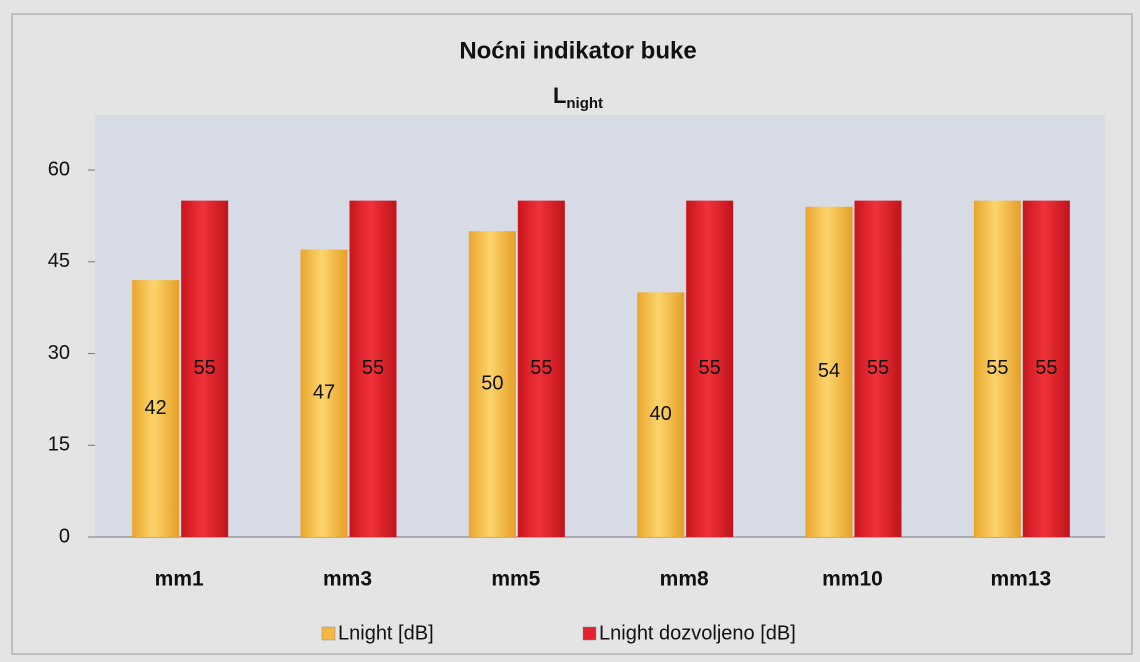 The width and height of the screenshot is (1140, 662). Describe the element at coordinates (386, 633) in the screenshot. I see `legend-label: Lnight [dB]` at that location.